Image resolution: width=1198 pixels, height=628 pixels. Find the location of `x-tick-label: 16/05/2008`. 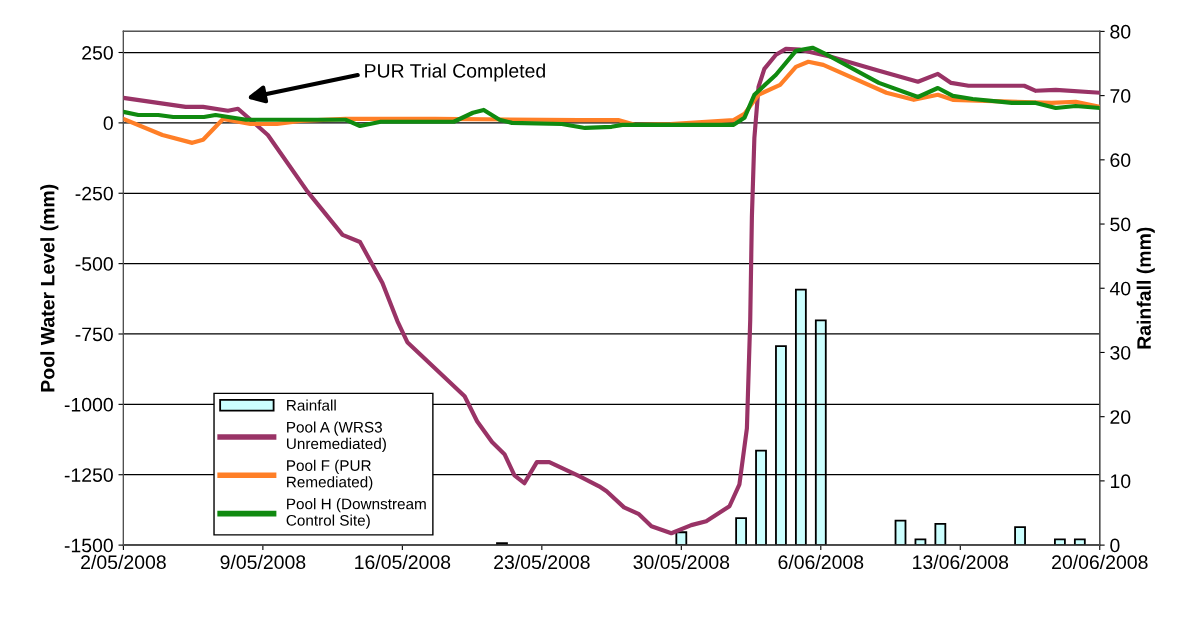

x-tick-label: 16/05/2008 is located at coordinates (403, 562).